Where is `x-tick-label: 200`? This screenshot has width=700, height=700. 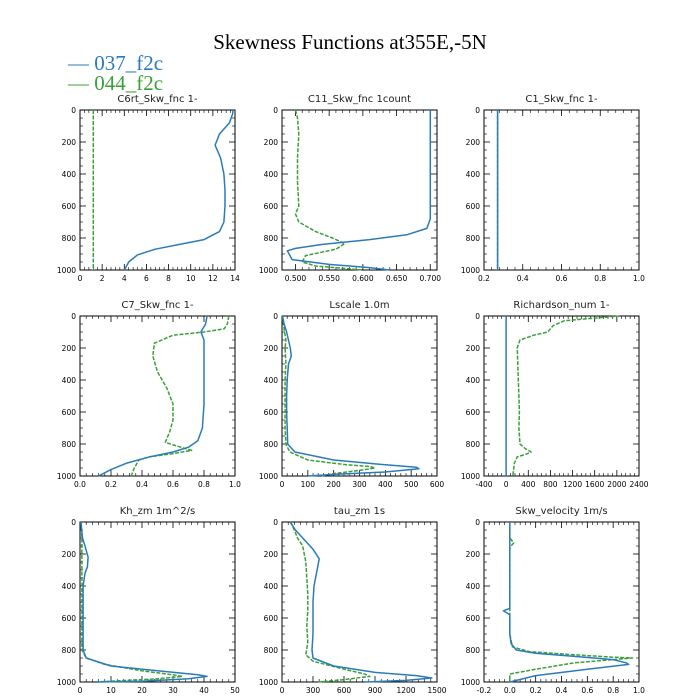 x-tick-label: 200 is located at coordinates (334, 484).